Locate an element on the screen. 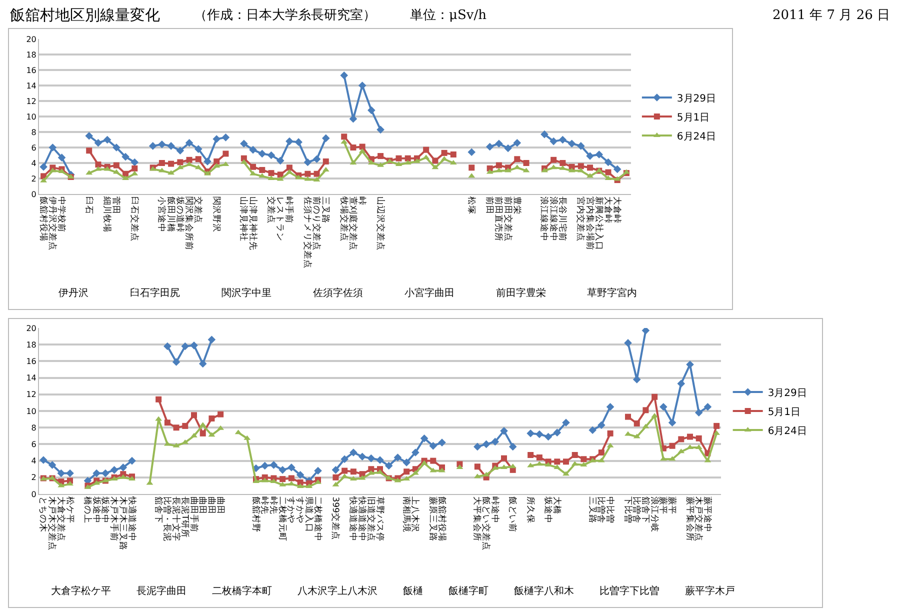 The width and height of the screenshot is (900, 614). x-tick-label: 三叉路 is located at coordinates (326, 210).